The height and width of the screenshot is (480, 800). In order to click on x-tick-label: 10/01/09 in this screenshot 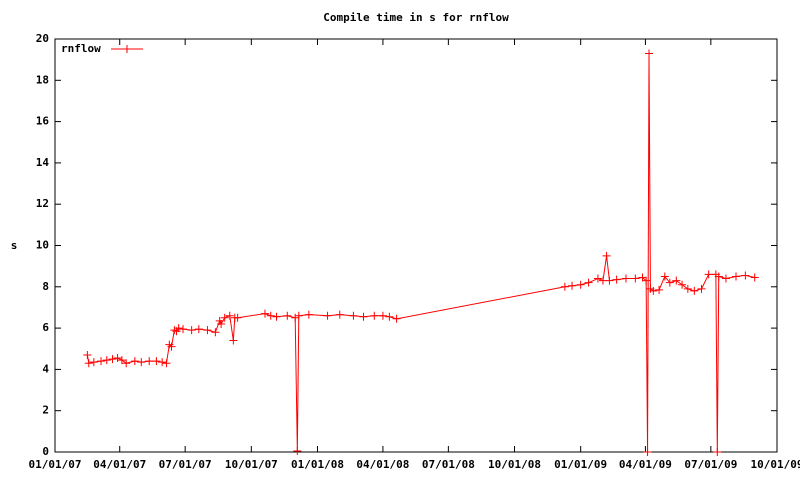, I will do `click(775, 464)`.